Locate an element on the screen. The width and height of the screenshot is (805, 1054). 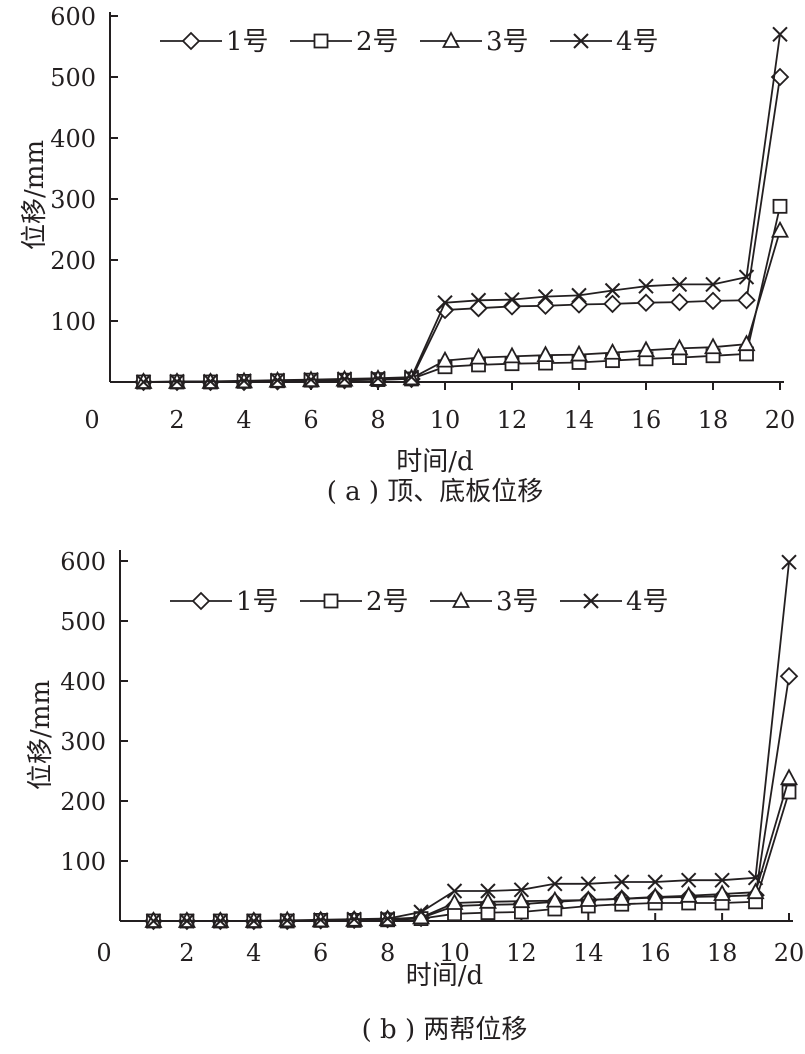
x-tick-label: 2 is located at coordinates (186, 953).